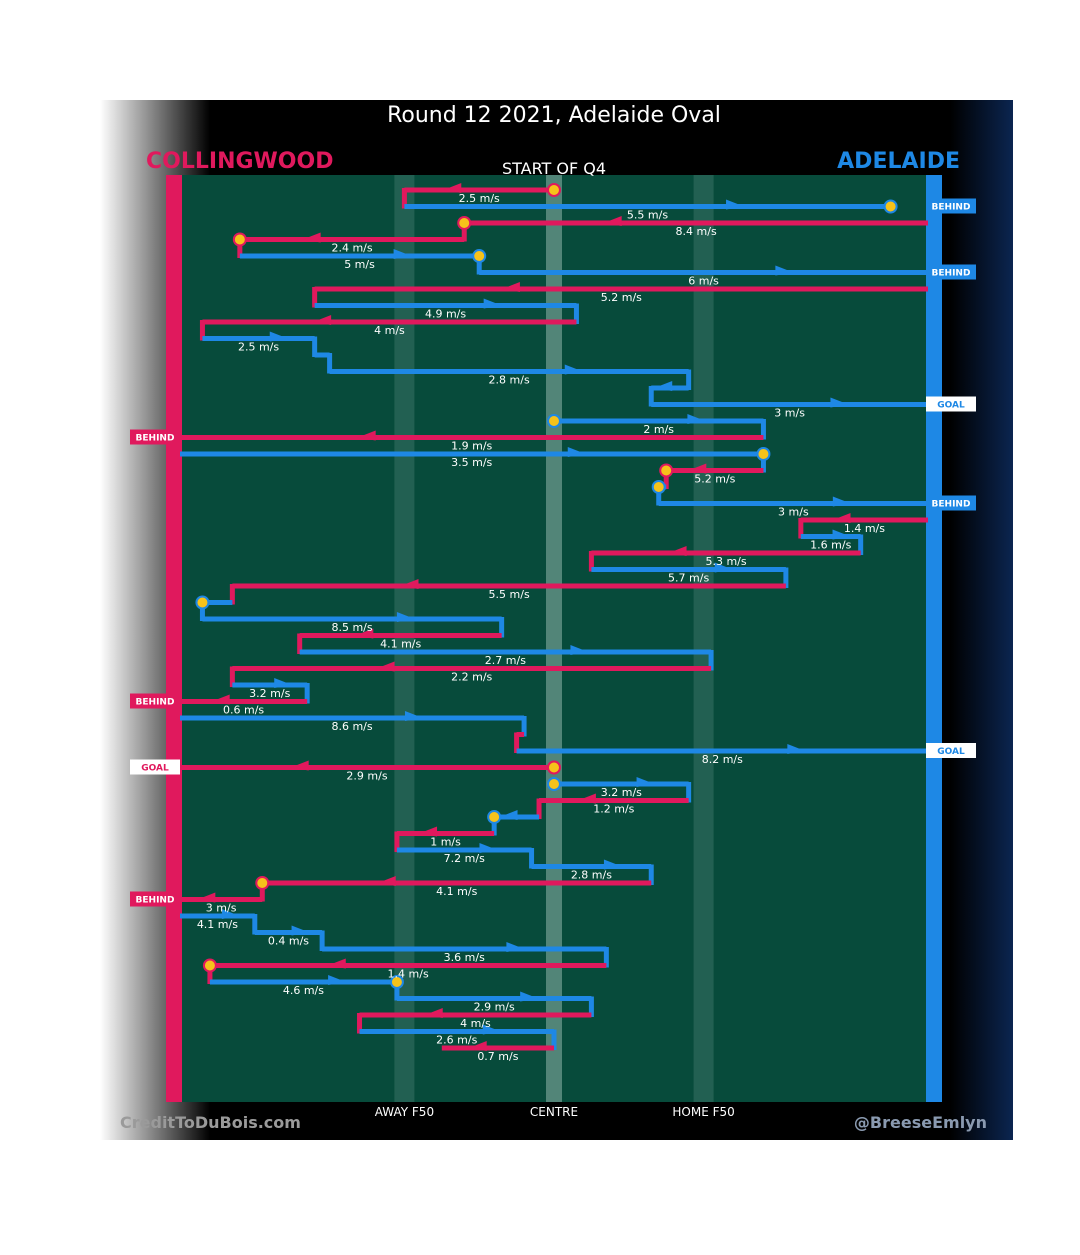  Describe the element at coordinates (303, 990) in the screenshot. I see `speed-label-48: 4.6 m/s` at that location.